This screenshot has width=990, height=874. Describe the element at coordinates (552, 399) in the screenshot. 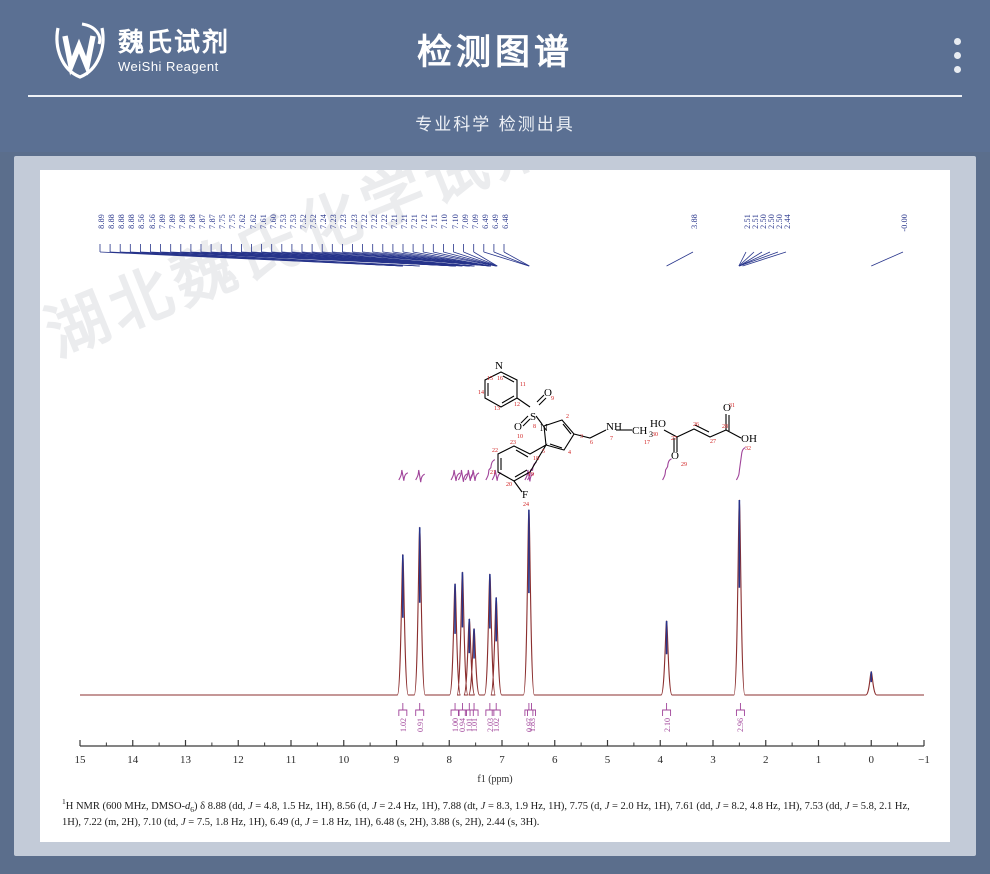

I see `svg-text: 9` at that location.